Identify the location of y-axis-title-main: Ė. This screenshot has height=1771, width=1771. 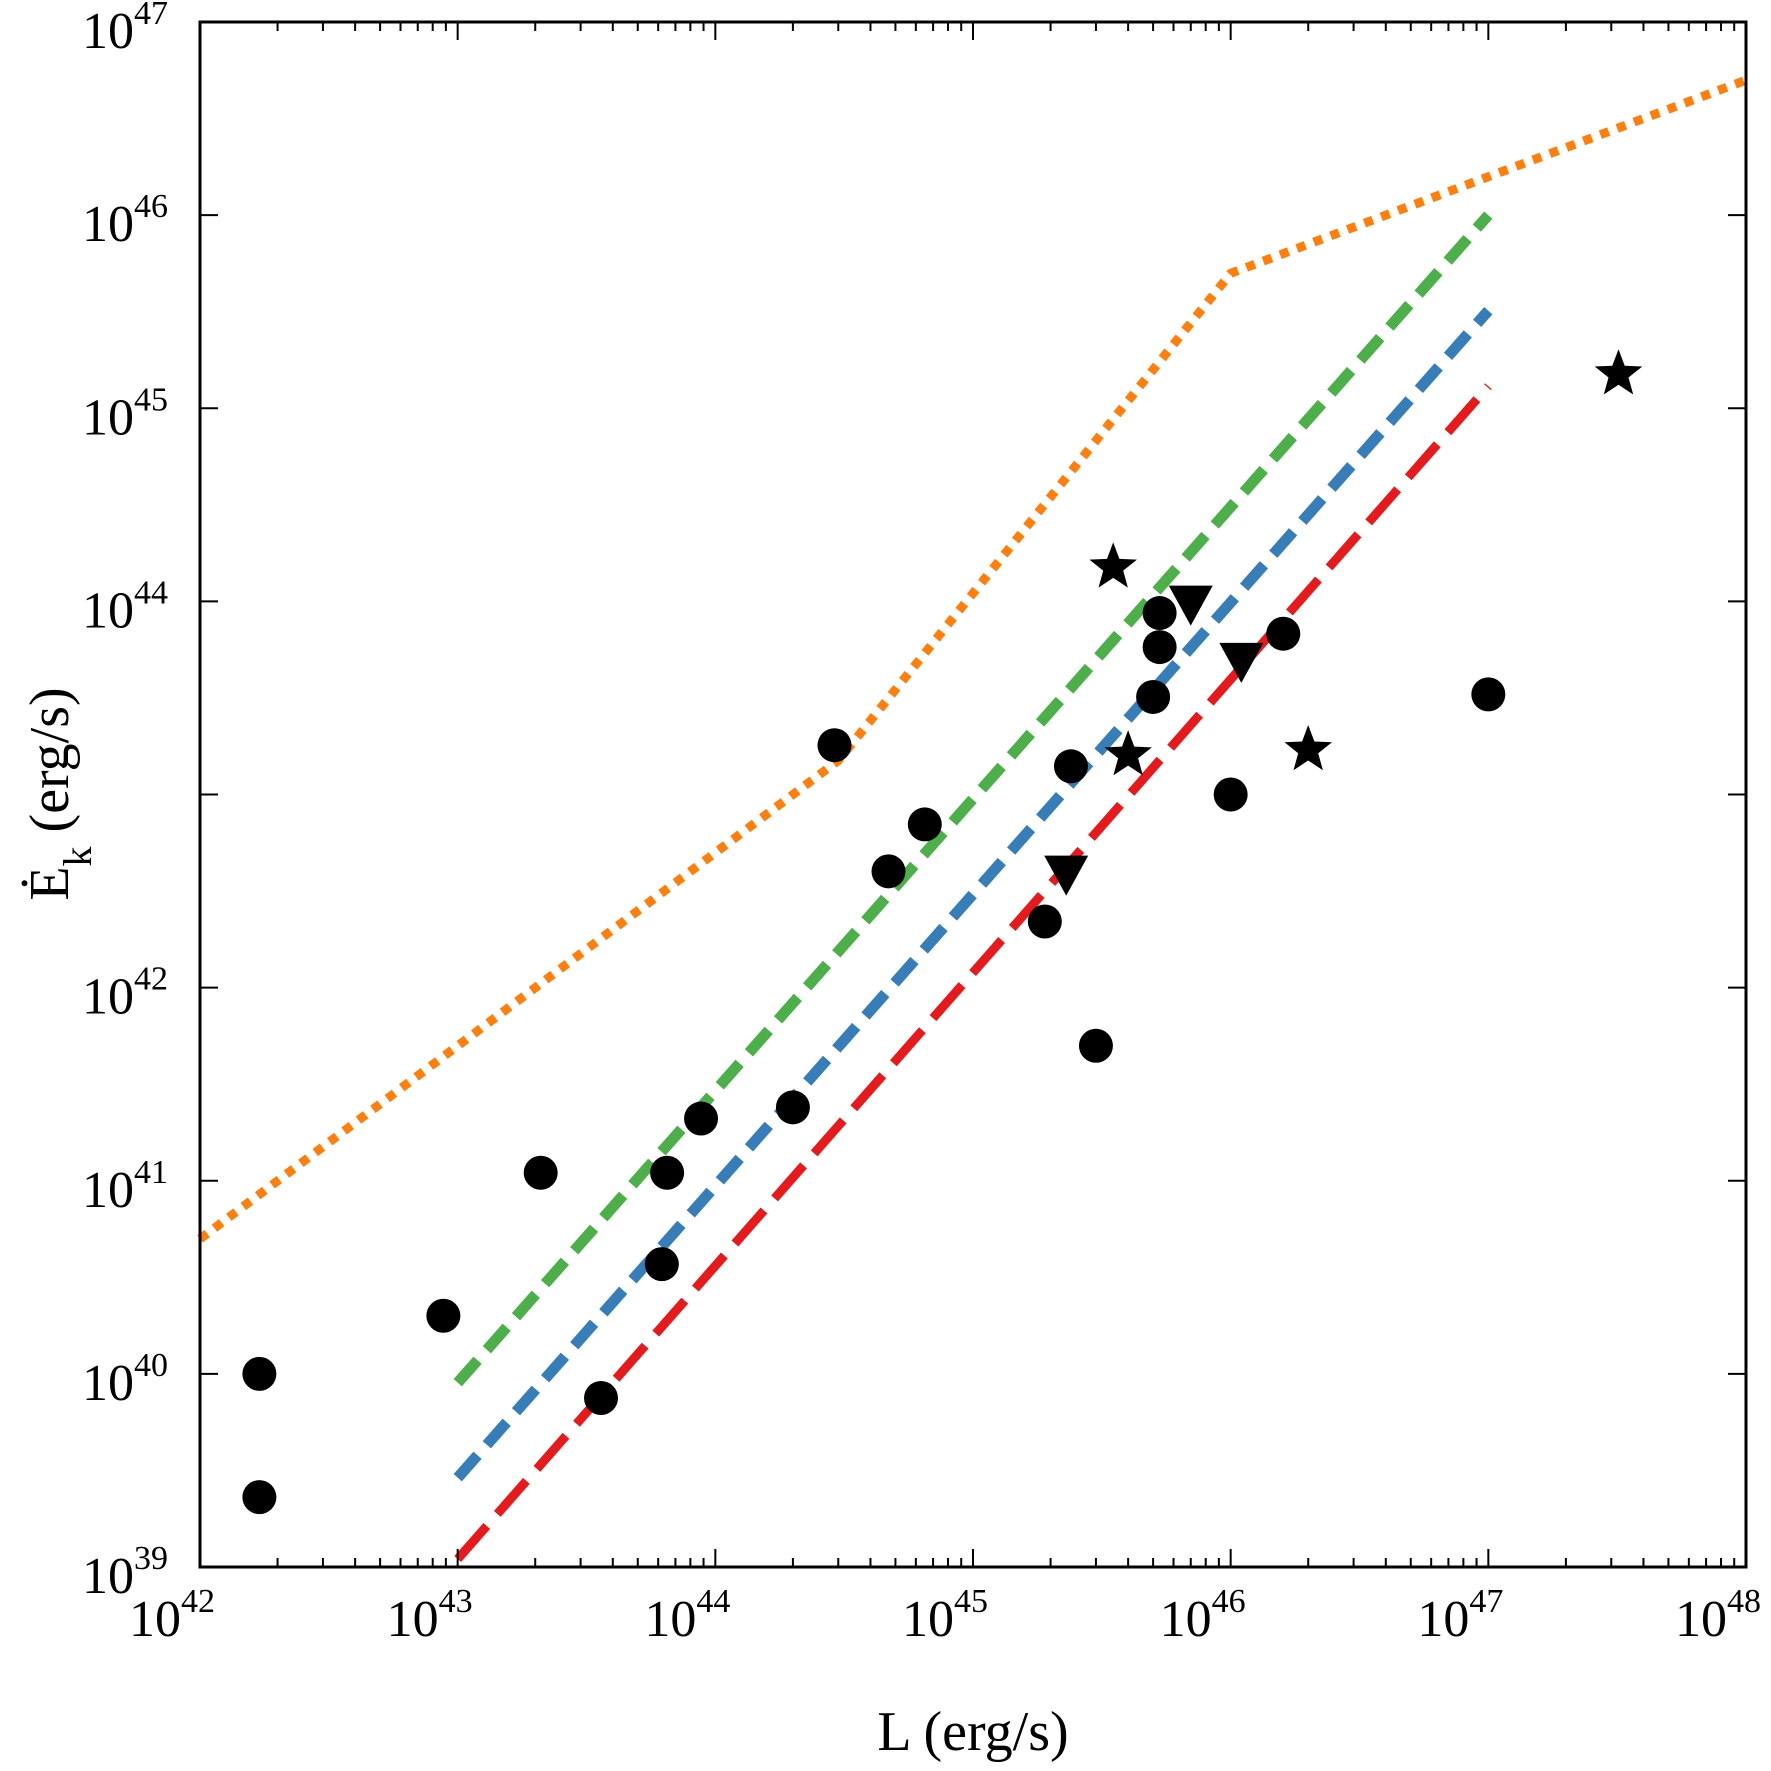
(50, 883).